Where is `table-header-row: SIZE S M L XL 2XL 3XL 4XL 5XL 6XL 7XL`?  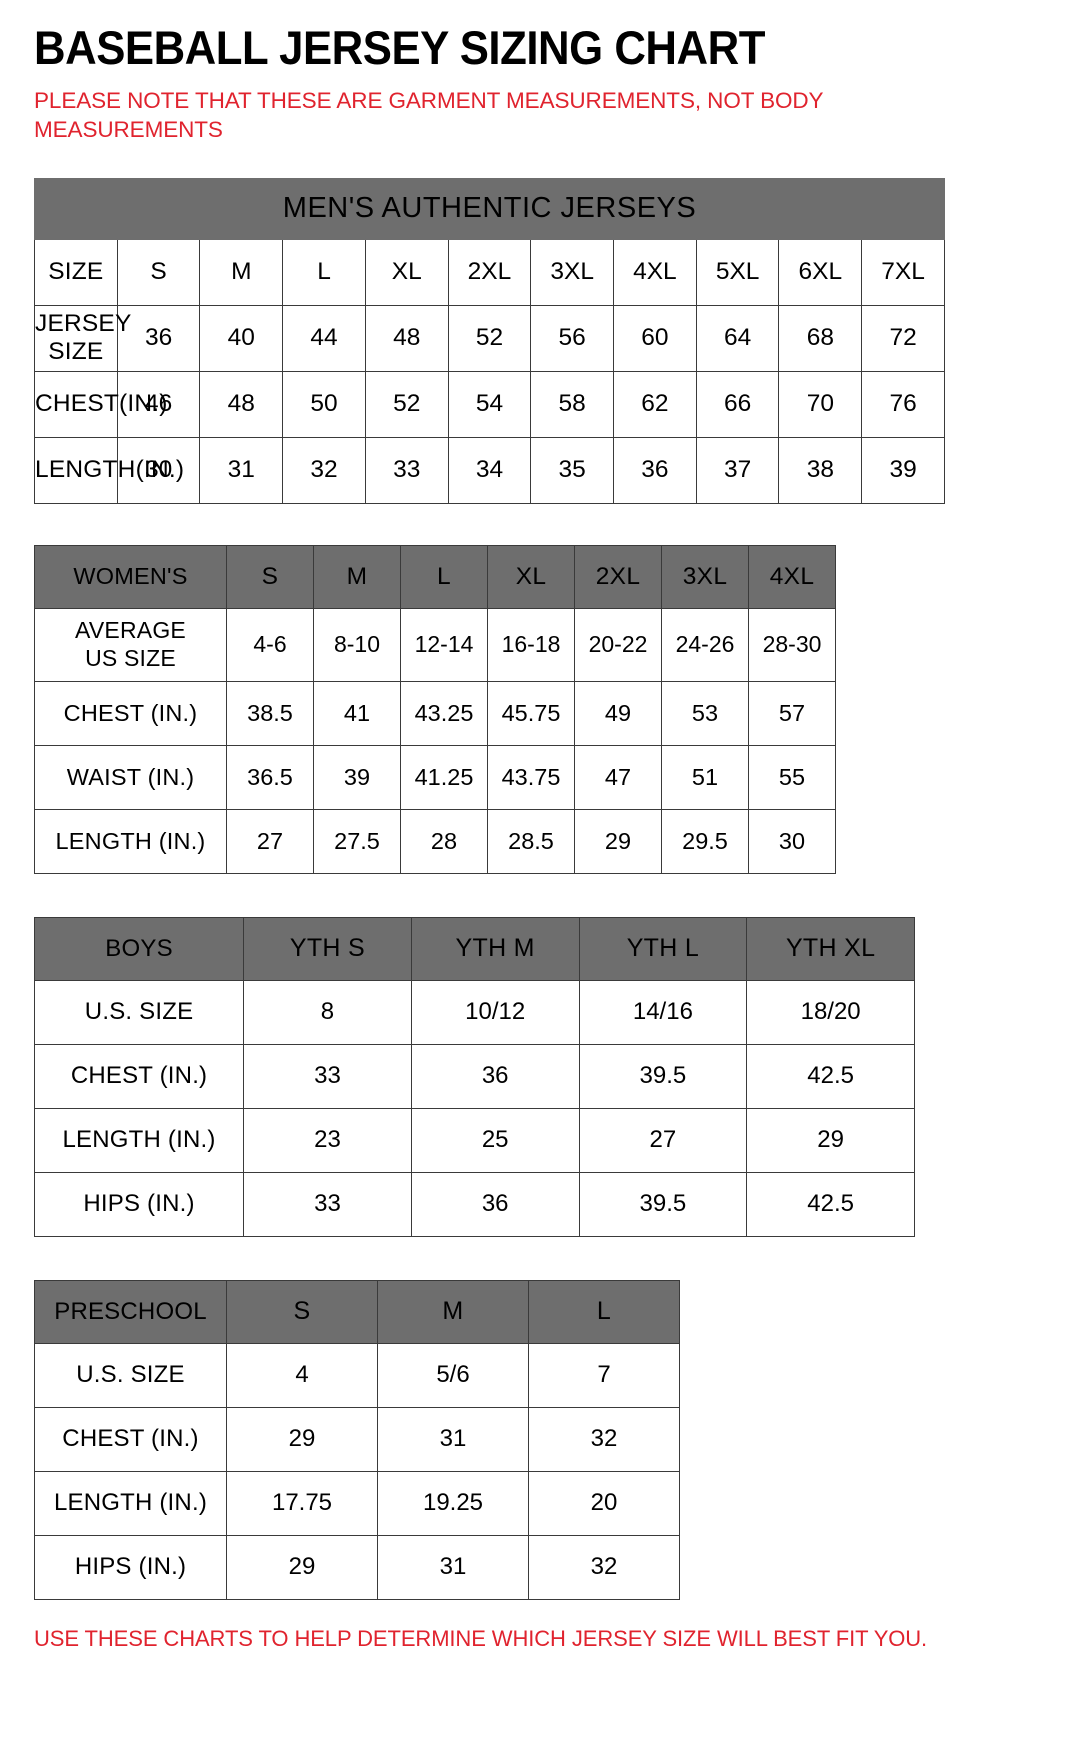
table-header-row: SIZE S M L XL 2XL 3XL 4XL 5XL 6XL 7XL is located at coordinates (489, 272).